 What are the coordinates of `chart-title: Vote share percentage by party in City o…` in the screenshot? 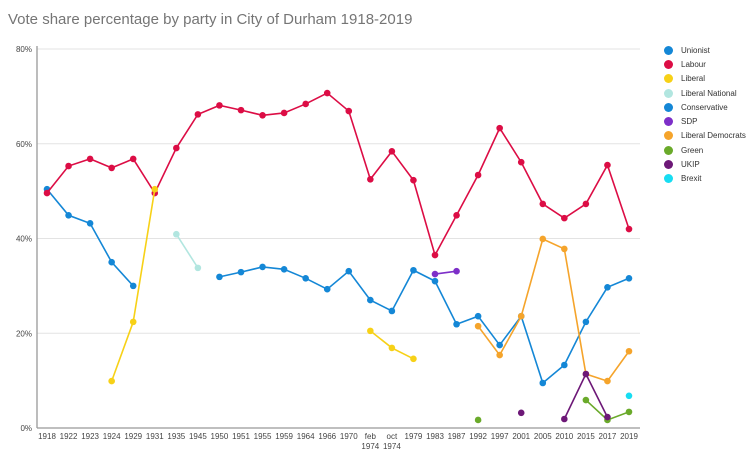 It's located at (210, 19).